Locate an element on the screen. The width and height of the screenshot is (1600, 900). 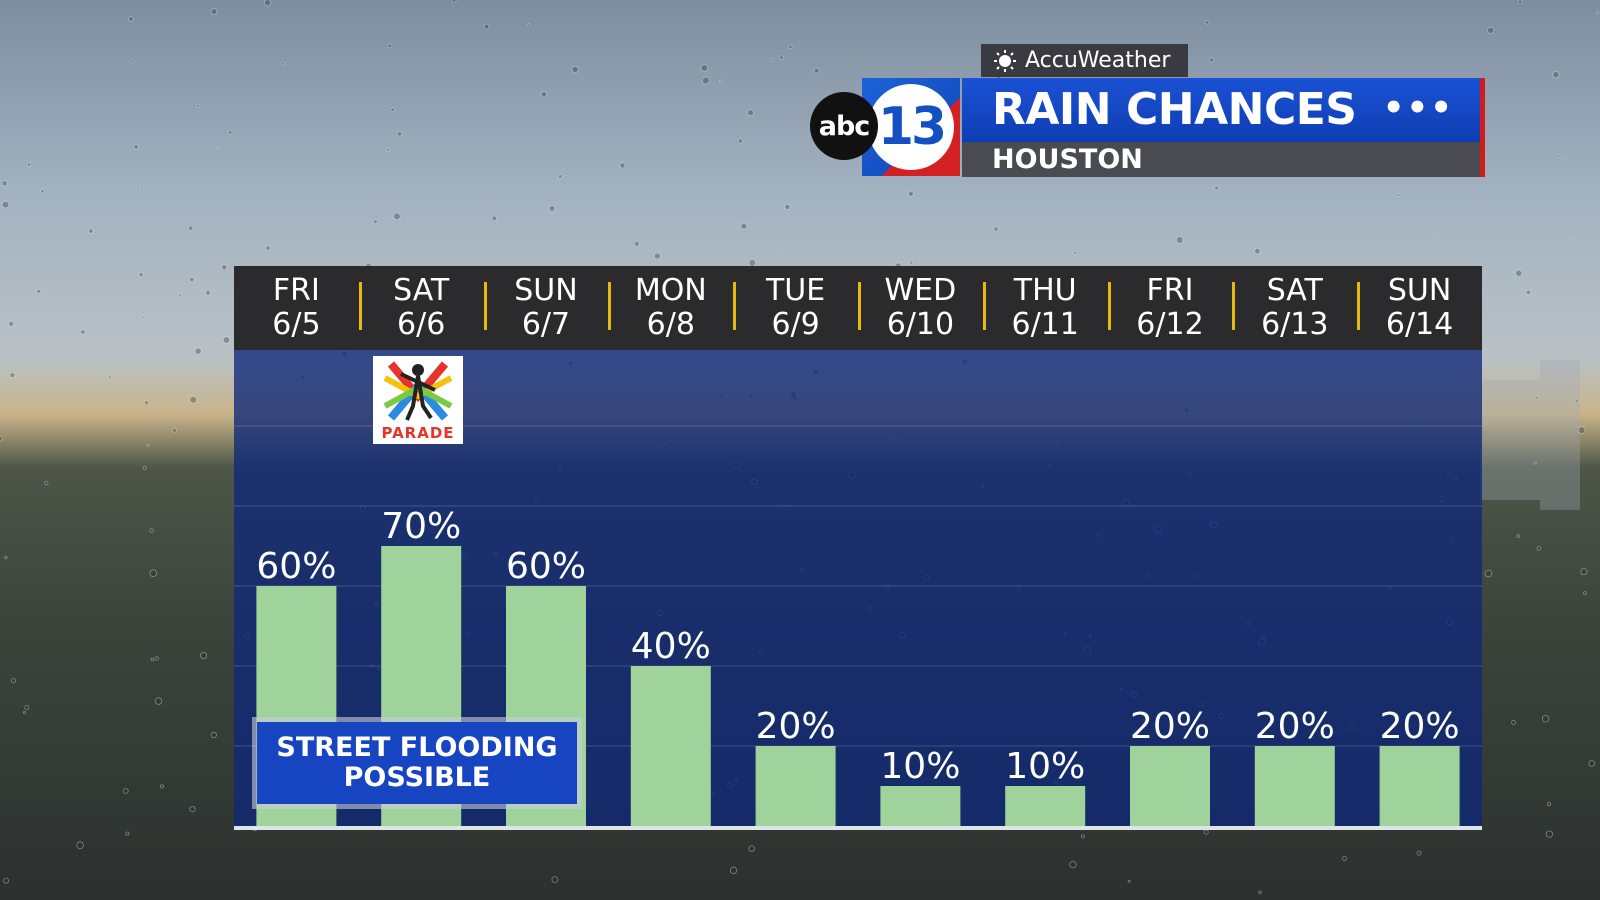
street-flooding-callout: STREET FLOODING POSSIBLE is located at coordinates (417, 763).